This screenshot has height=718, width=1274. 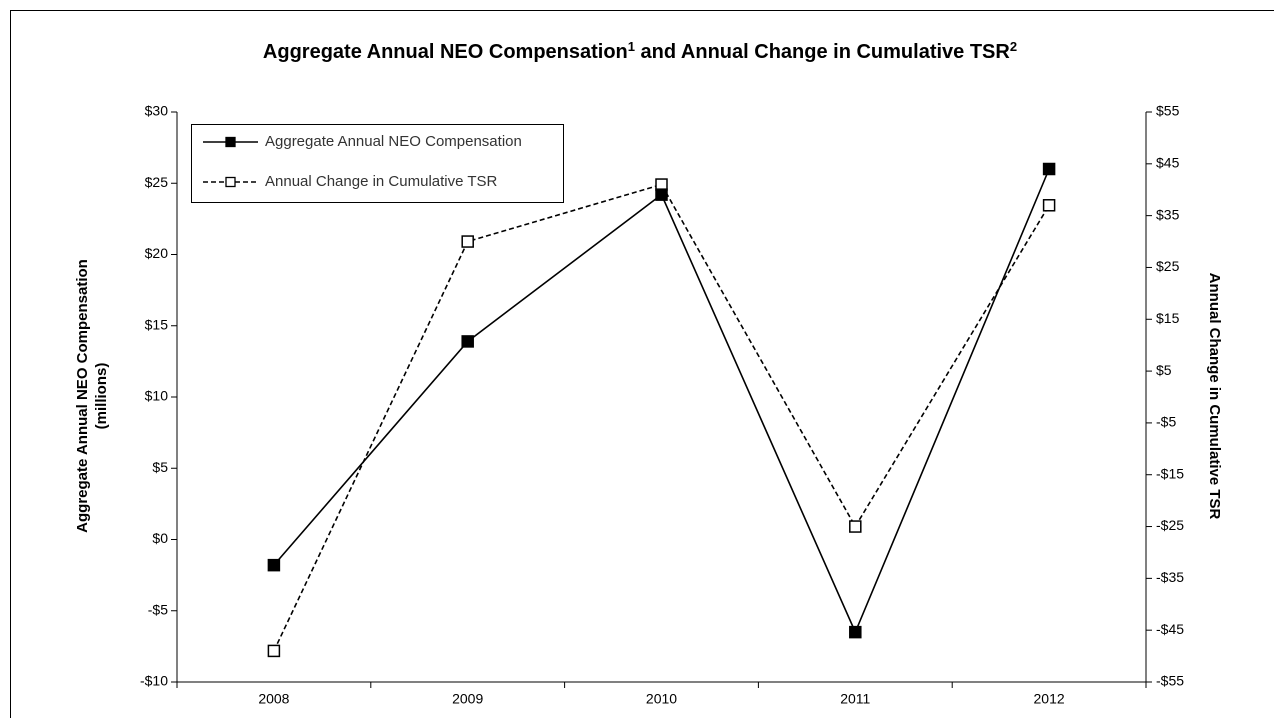 What do you see at coordinates (1168, 318) in the screenshot?
I see `y2-tick-label: $15` at bounding box center [1168, 318].